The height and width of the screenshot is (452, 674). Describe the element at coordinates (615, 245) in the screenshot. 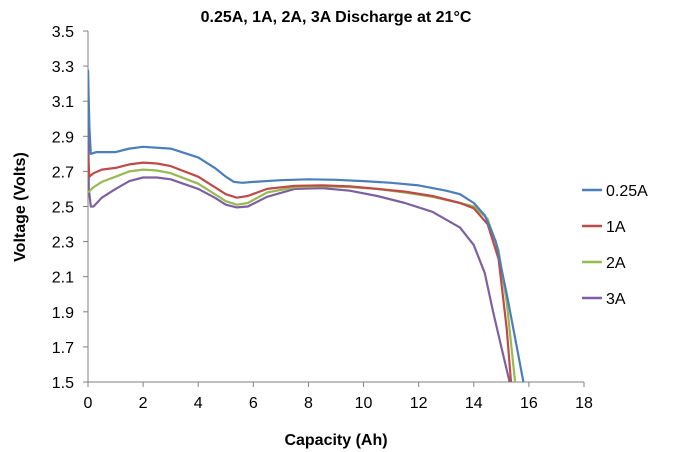

I see `legend: 0.25A 1A 2A 3A` at that location.